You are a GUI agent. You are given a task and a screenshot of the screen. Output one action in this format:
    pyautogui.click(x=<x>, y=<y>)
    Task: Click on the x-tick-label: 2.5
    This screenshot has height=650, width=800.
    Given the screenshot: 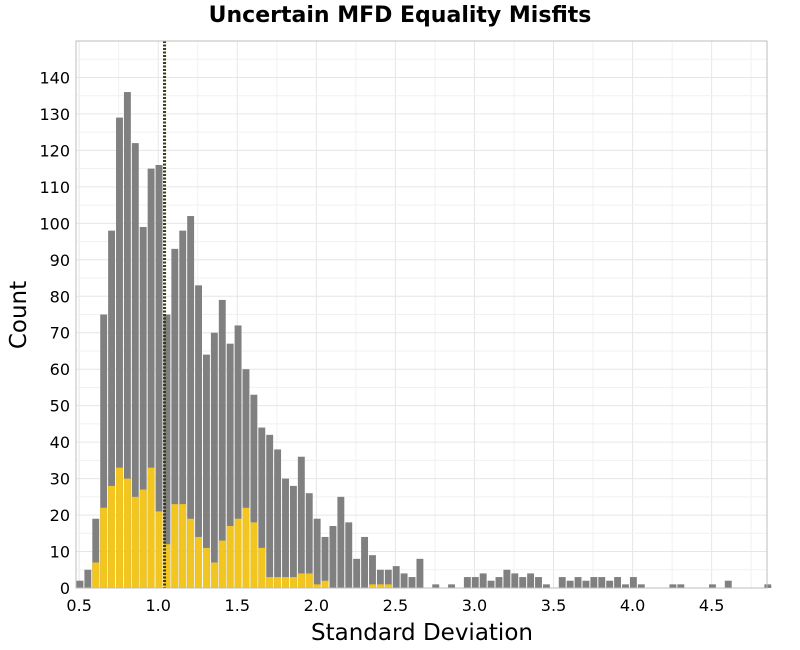 What is the action you would take?
    pyautogui.click(x=395, y=605)
    